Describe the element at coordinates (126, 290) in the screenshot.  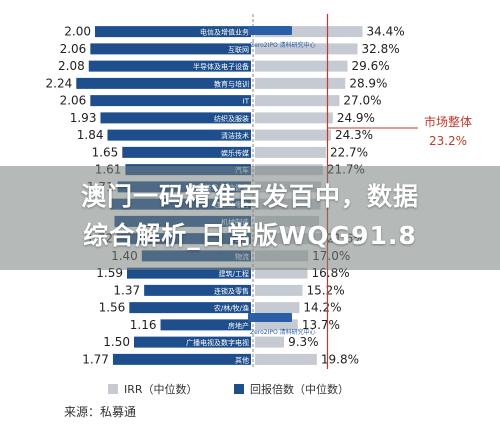
I see `data-label-multiple-15: 1.37` at that location.